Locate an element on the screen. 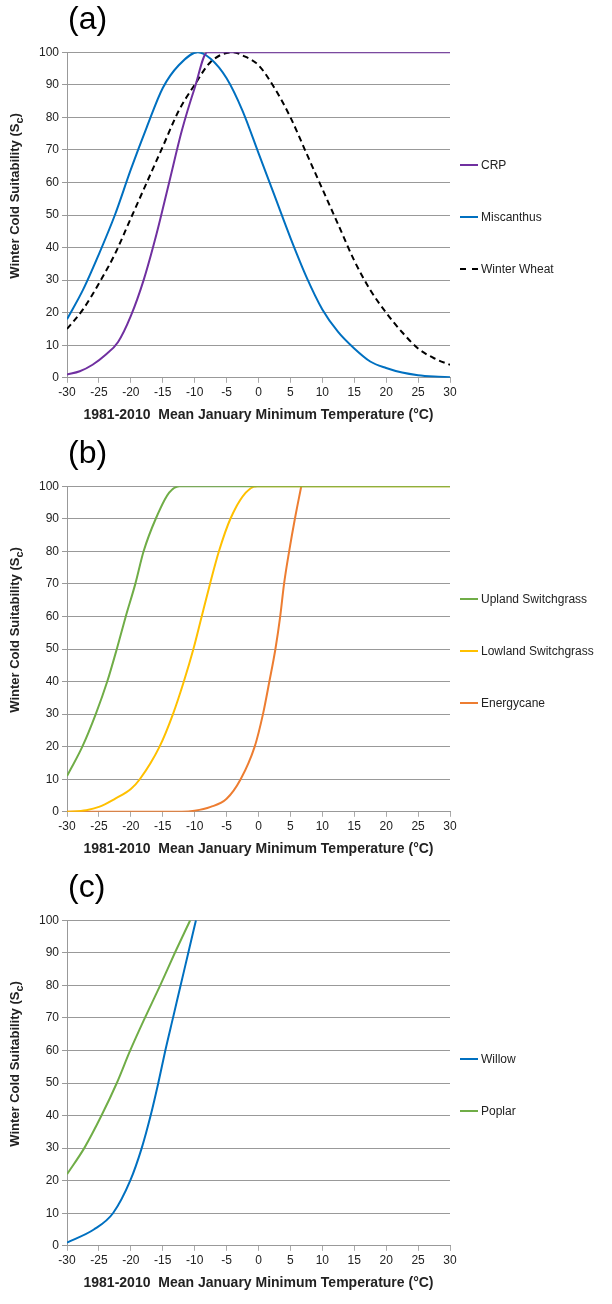 The height and width of the screenshot is (1304, 612). legend-label: Miscanthus is located at coordinates (511, 217).